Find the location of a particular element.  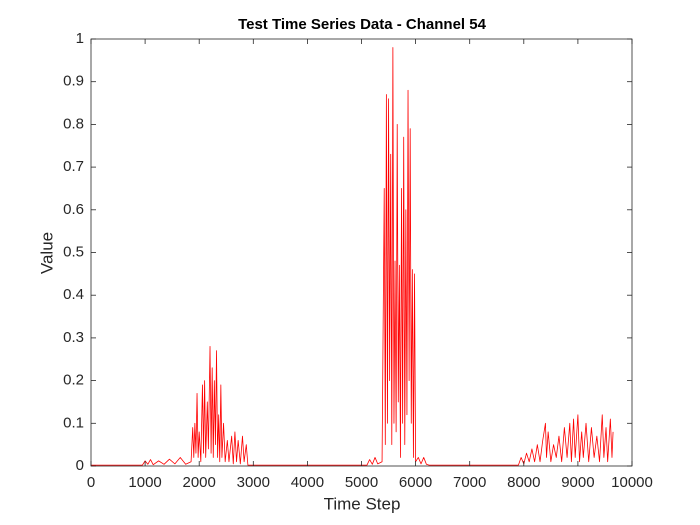

x-tick-label: 0 is located at coordinates (91, 482).